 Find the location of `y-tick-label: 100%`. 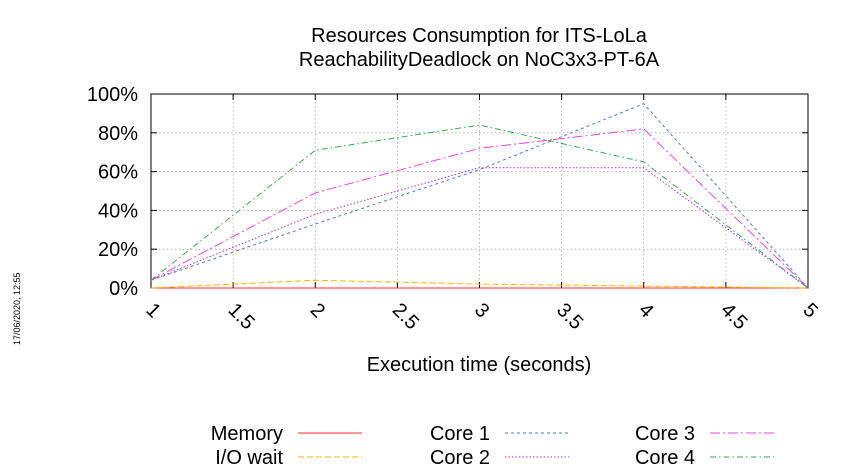

y-tick-label: 100% is located at coordinates (112, 95).